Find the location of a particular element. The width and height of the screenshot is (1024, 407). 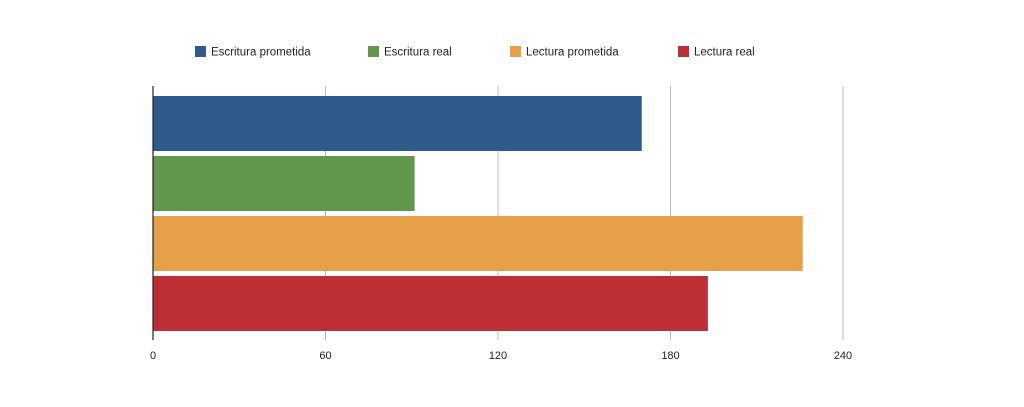

legend-label-1: Escritura real is located at coordinates (418, 53).